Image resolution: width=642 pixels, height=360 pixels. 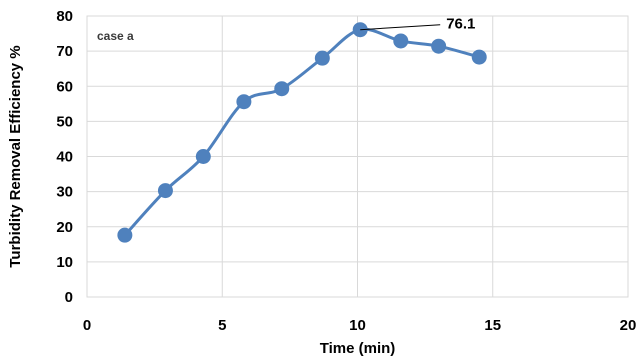 I want to click on label-layer: 76.1 case a, so click(x=286, y=29).